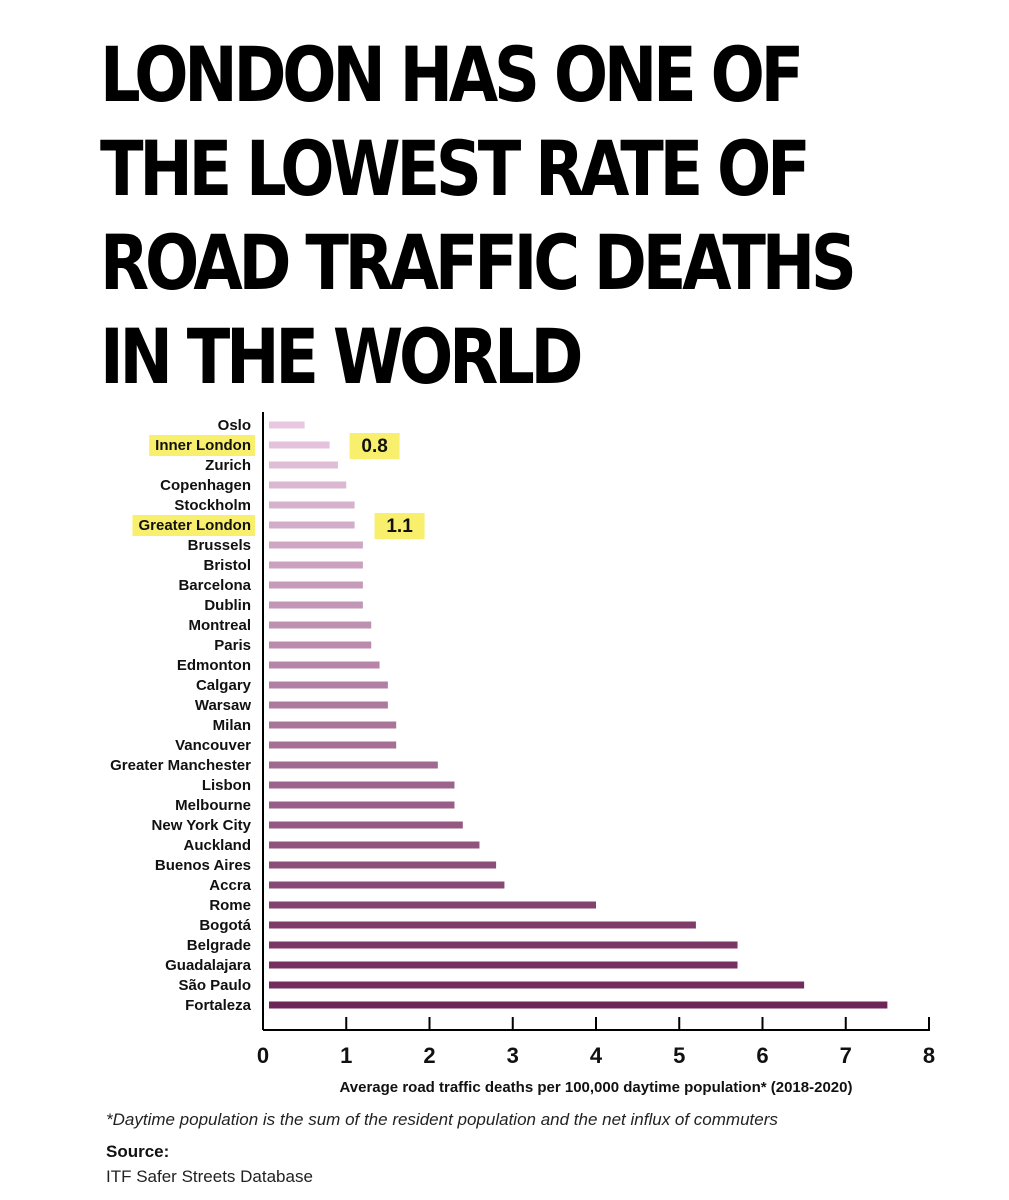 Image resolution: width=1009 pixels, height=1200 pixels. Describe the element at coordinates (202, 825) in the screenshot. I see `category-label-new-york-city: New York City` at that location.